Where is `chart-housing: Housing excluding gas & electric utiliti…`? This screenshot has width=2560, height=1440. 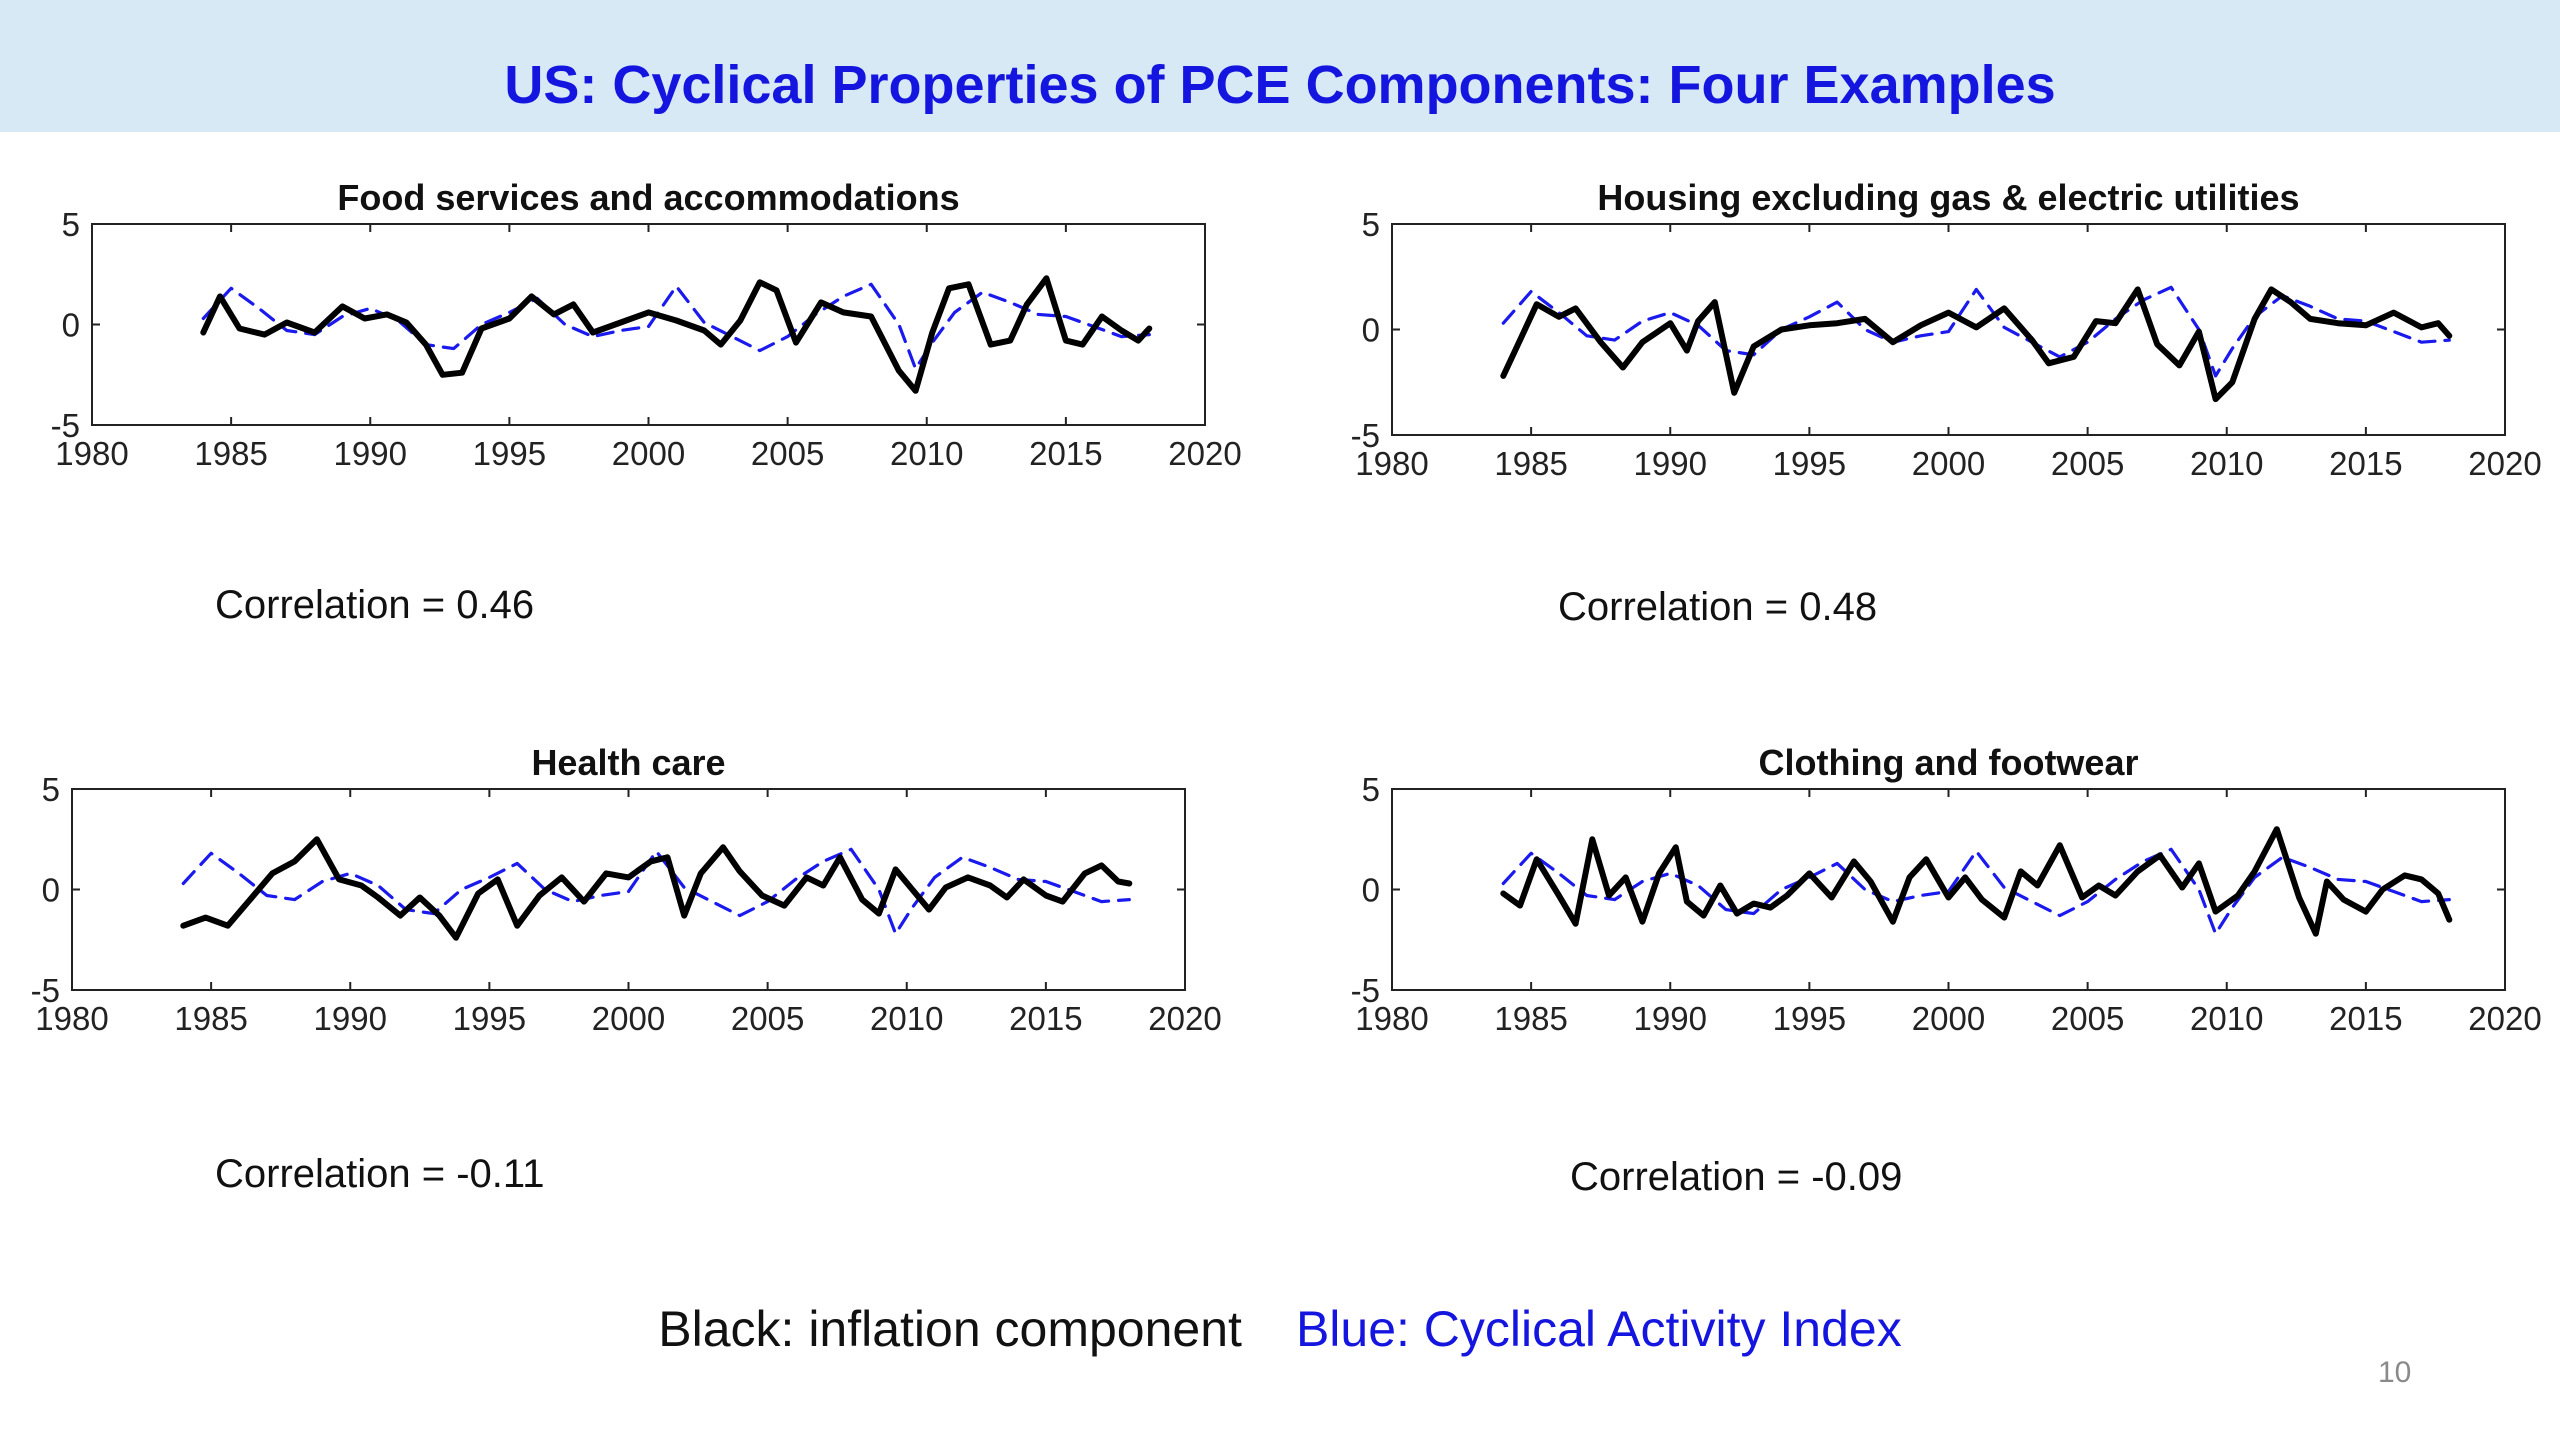
chart-housing: Housing excluding gas & electric utiliti… is located at coordinates (1936, 365).